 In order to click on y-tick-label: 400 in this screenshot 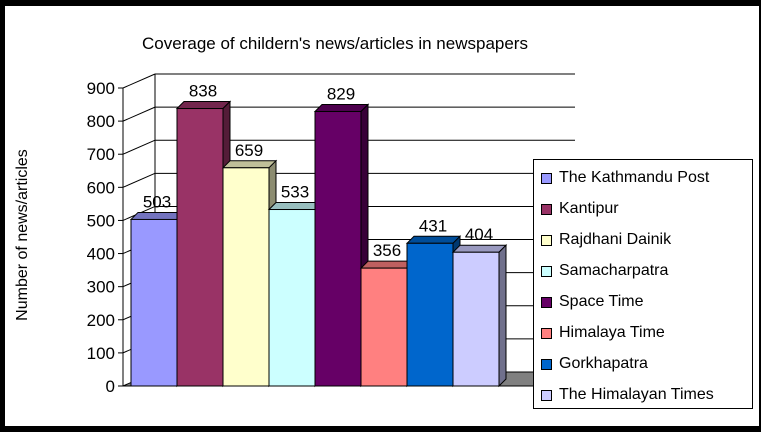, I will do `click(101, 254)`.